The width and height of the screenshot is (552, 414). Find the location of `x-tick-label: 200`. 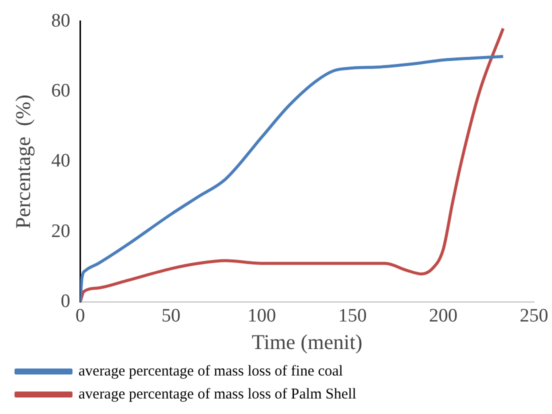

x-tick-label: 200 is located at coordinates (443, 315).